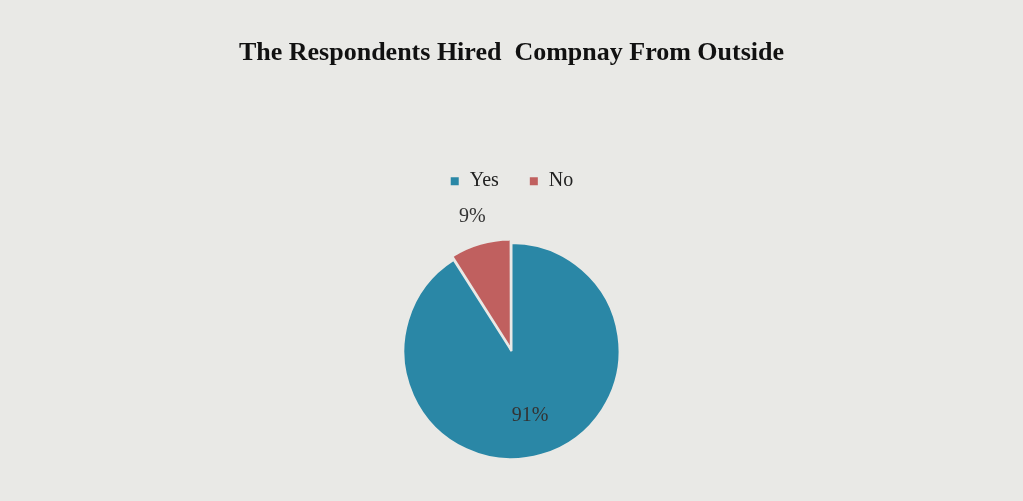 The height and width of the screenshot is (501, 1023). I want to click on chart-title: The Respondents Hired Compnay From Outside, so click(511, 52).